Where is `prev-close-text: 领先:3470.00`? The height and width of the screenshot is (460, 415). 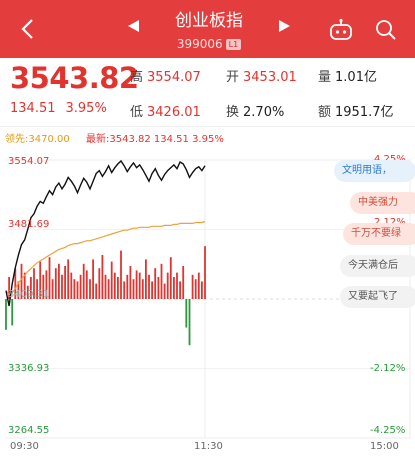 prev-close-text: 领先:3470.00 is located at coordinates (37, 139).